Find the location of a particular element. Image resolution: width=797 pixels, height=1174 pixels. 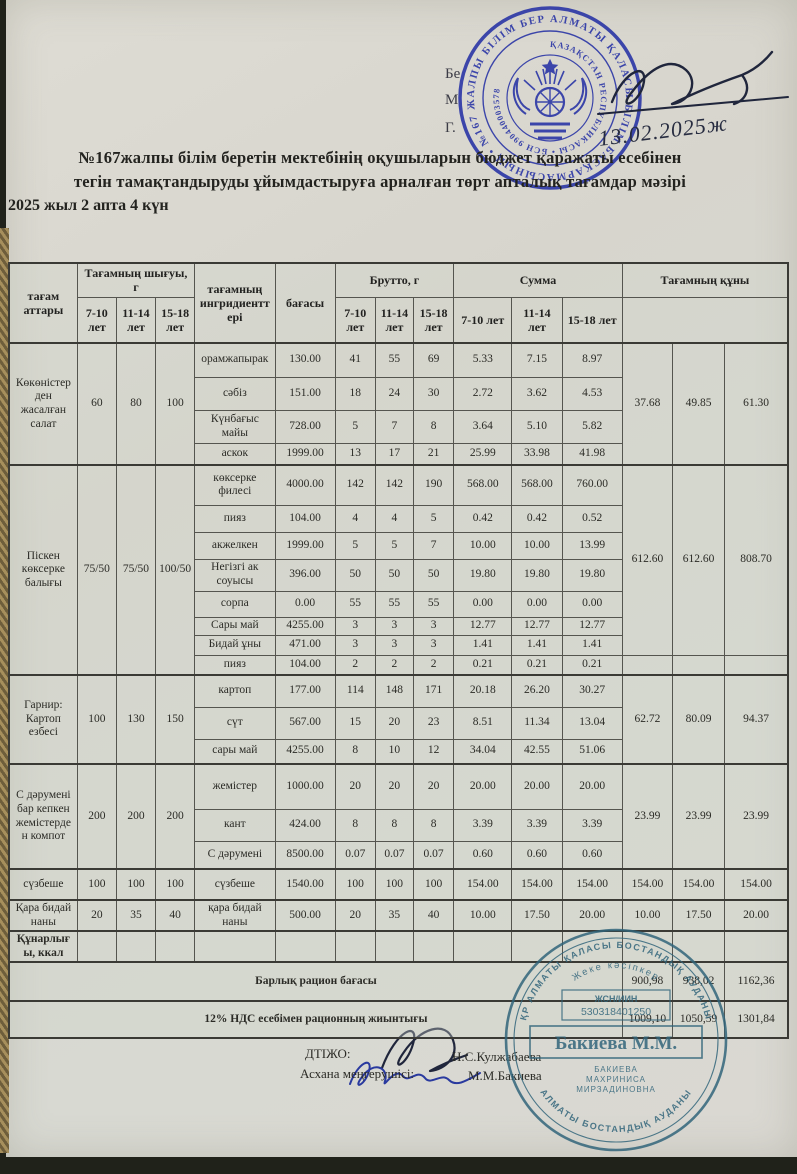

table-cell: 13.04 is located at coordinates (592, 723).